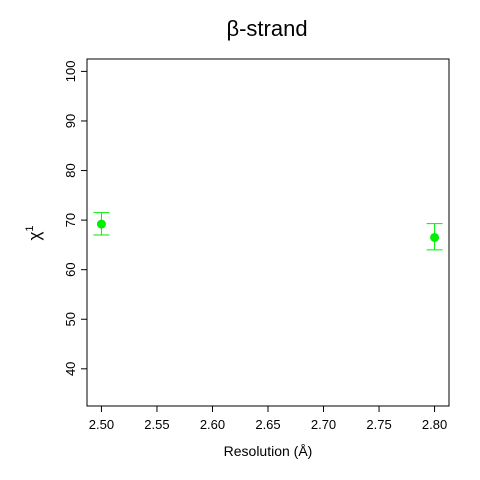  Describe the element at coordinates (30, 228) in the screenshot. I see `y-axis-label-sup: 1` at that location.